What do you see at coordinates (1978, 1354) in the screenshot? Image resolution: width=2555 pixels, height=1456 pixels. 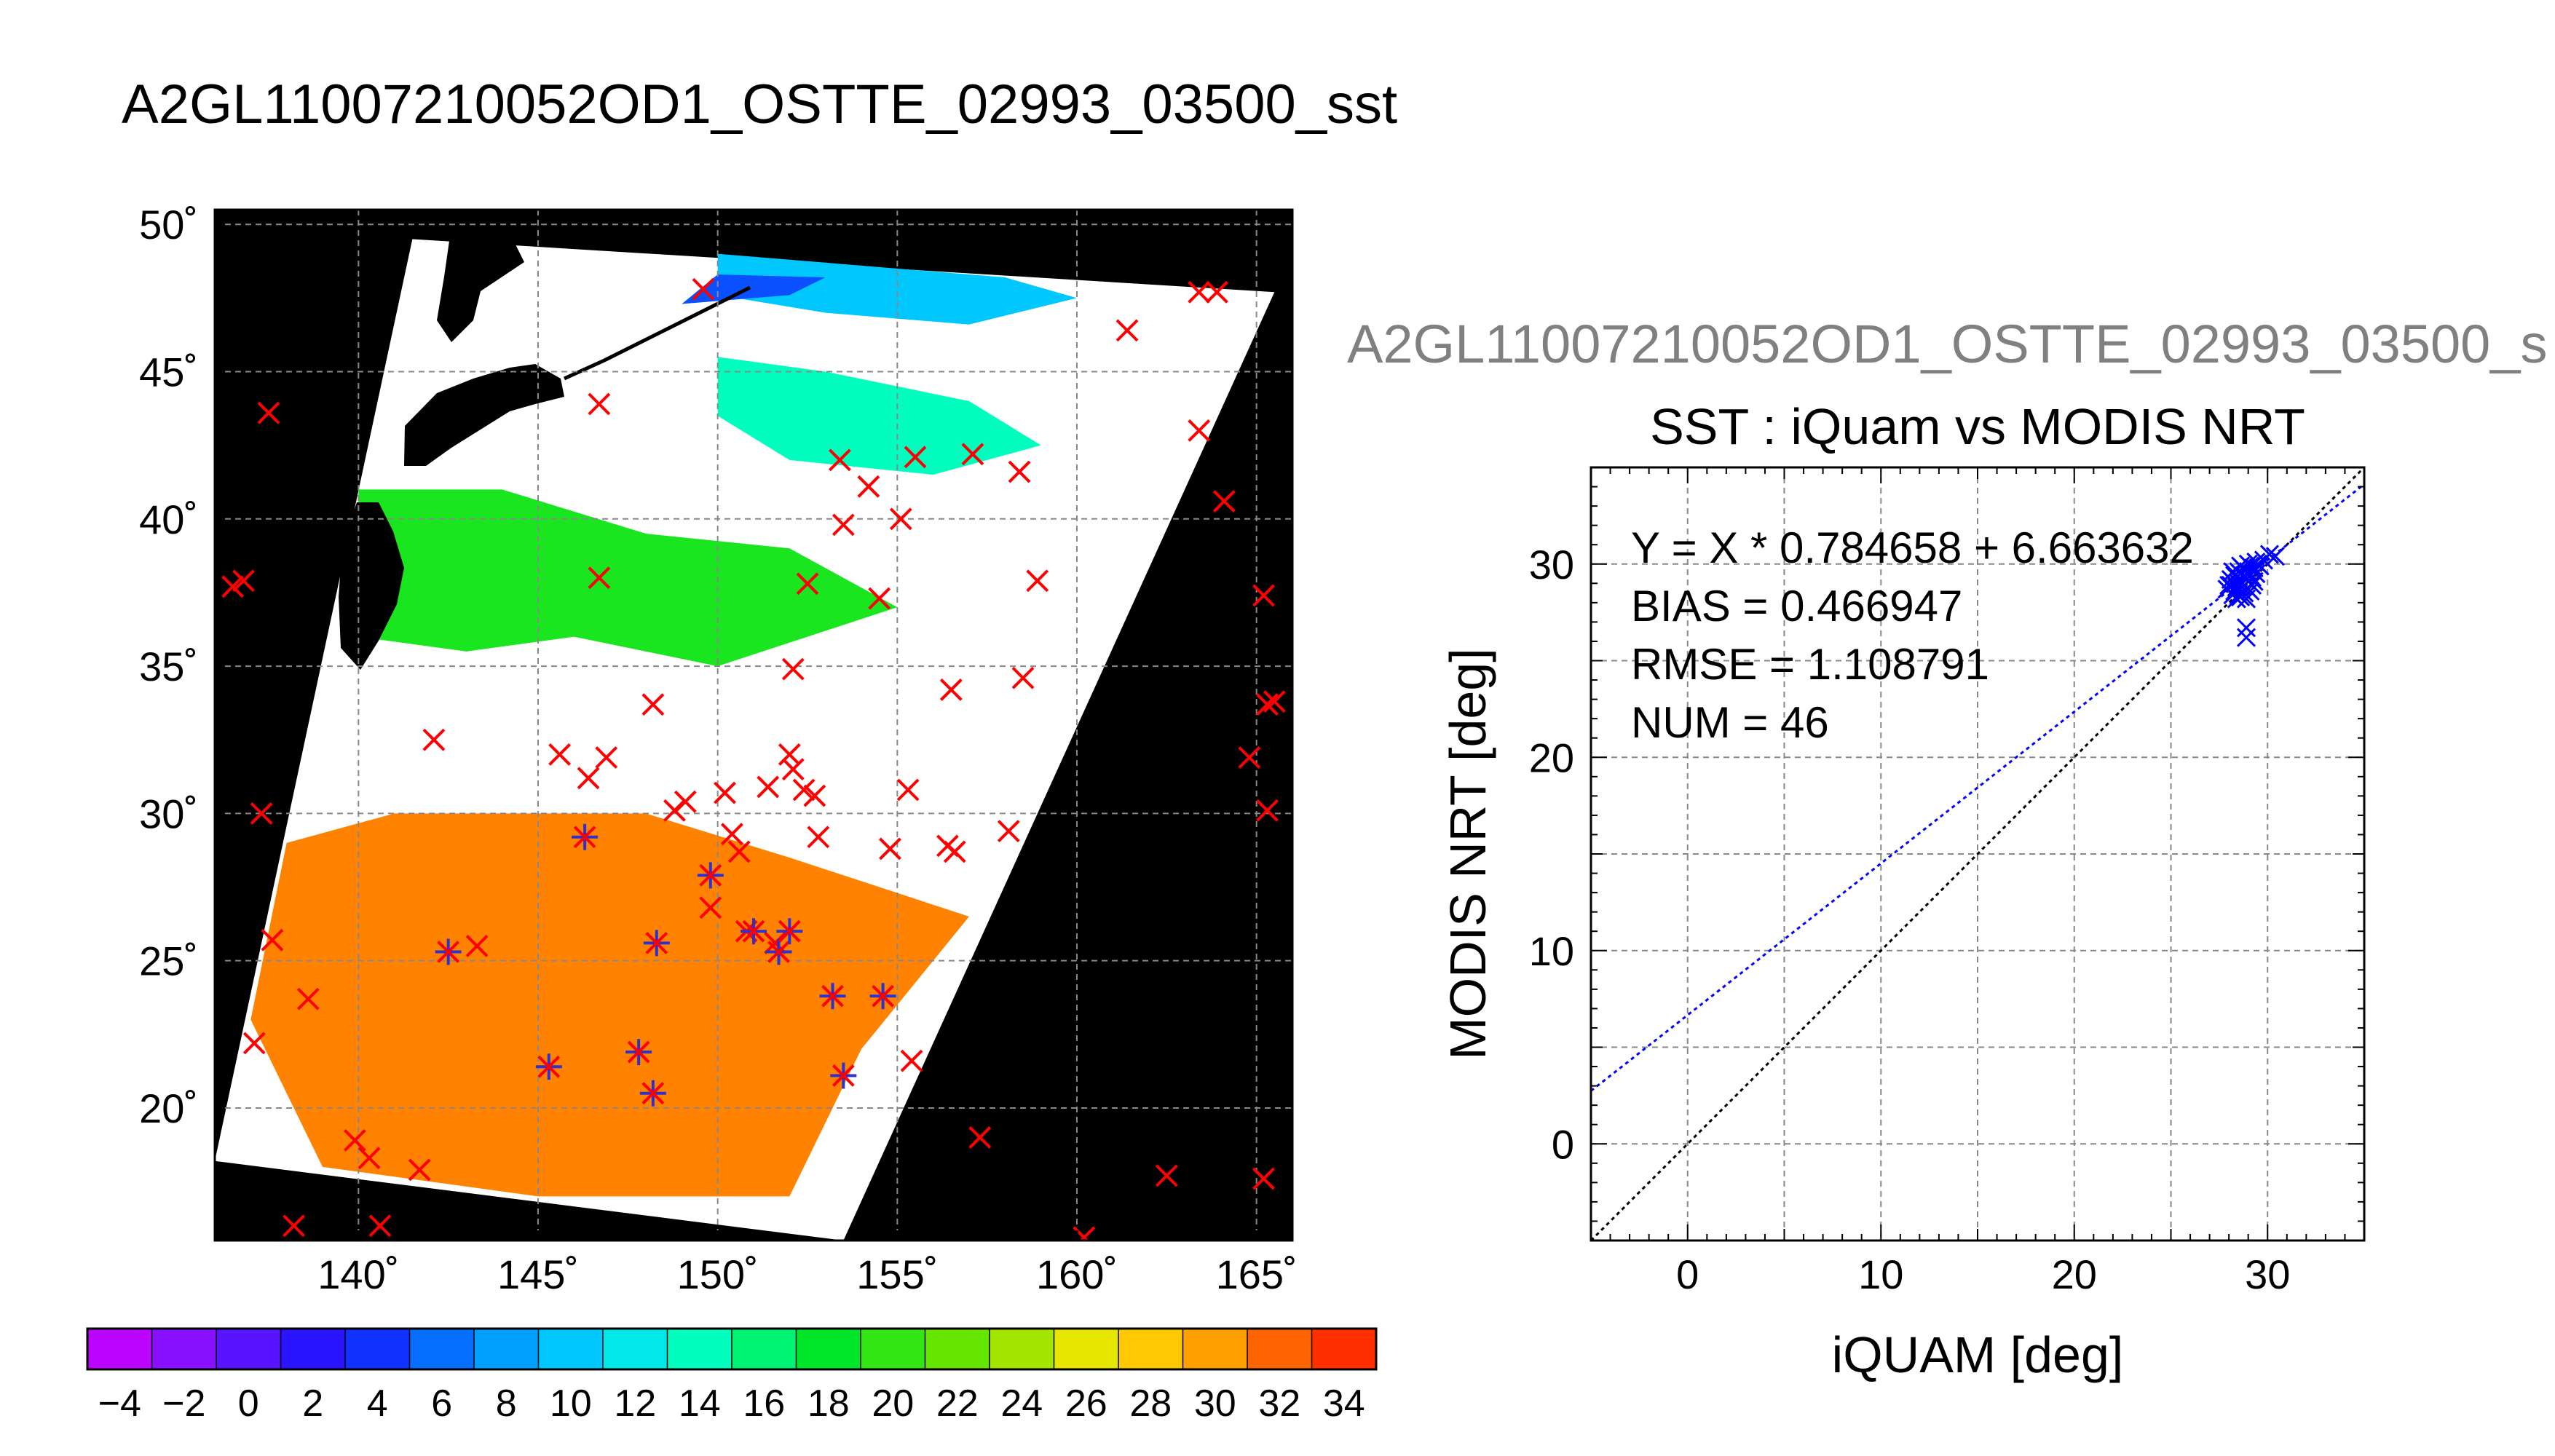 I see `scatter-x-axis-label: iQUAM [deg]` at bounding box center [1978, 1354].